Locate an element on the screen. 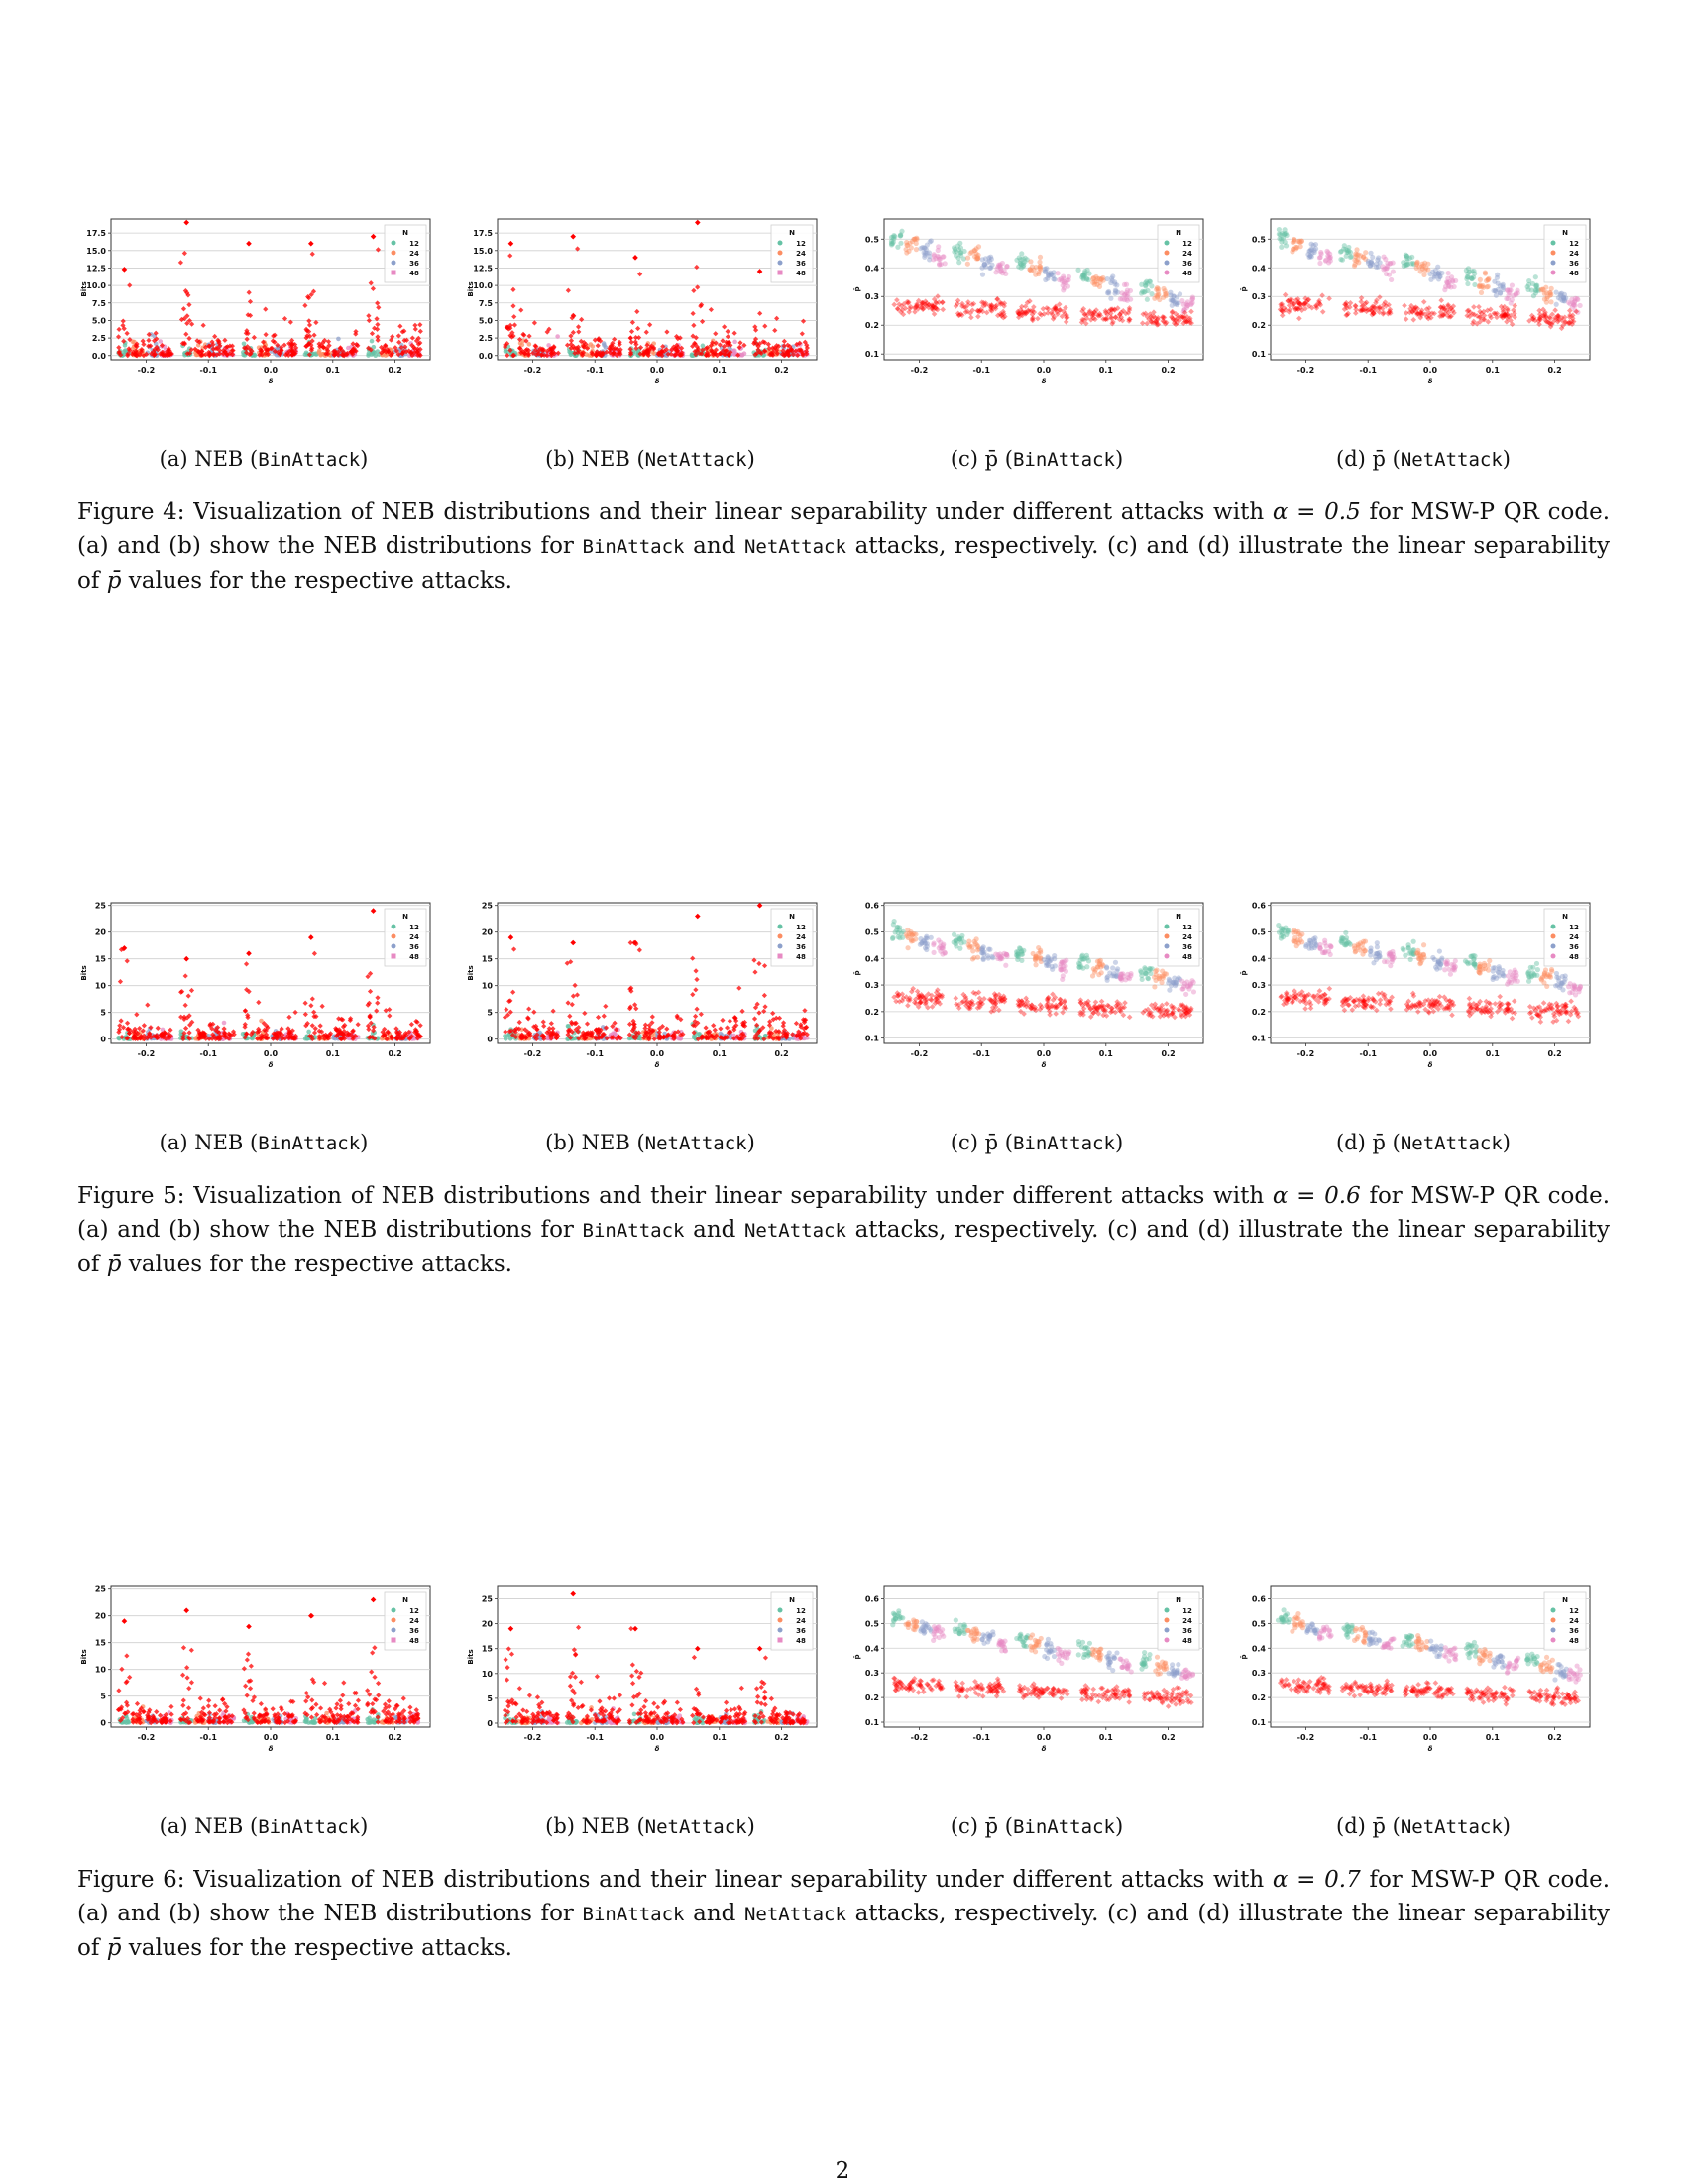 The width and height of the screenshot is (1685, 2184). y-tick-label: 0.6 is located at coordinates (872, 906).